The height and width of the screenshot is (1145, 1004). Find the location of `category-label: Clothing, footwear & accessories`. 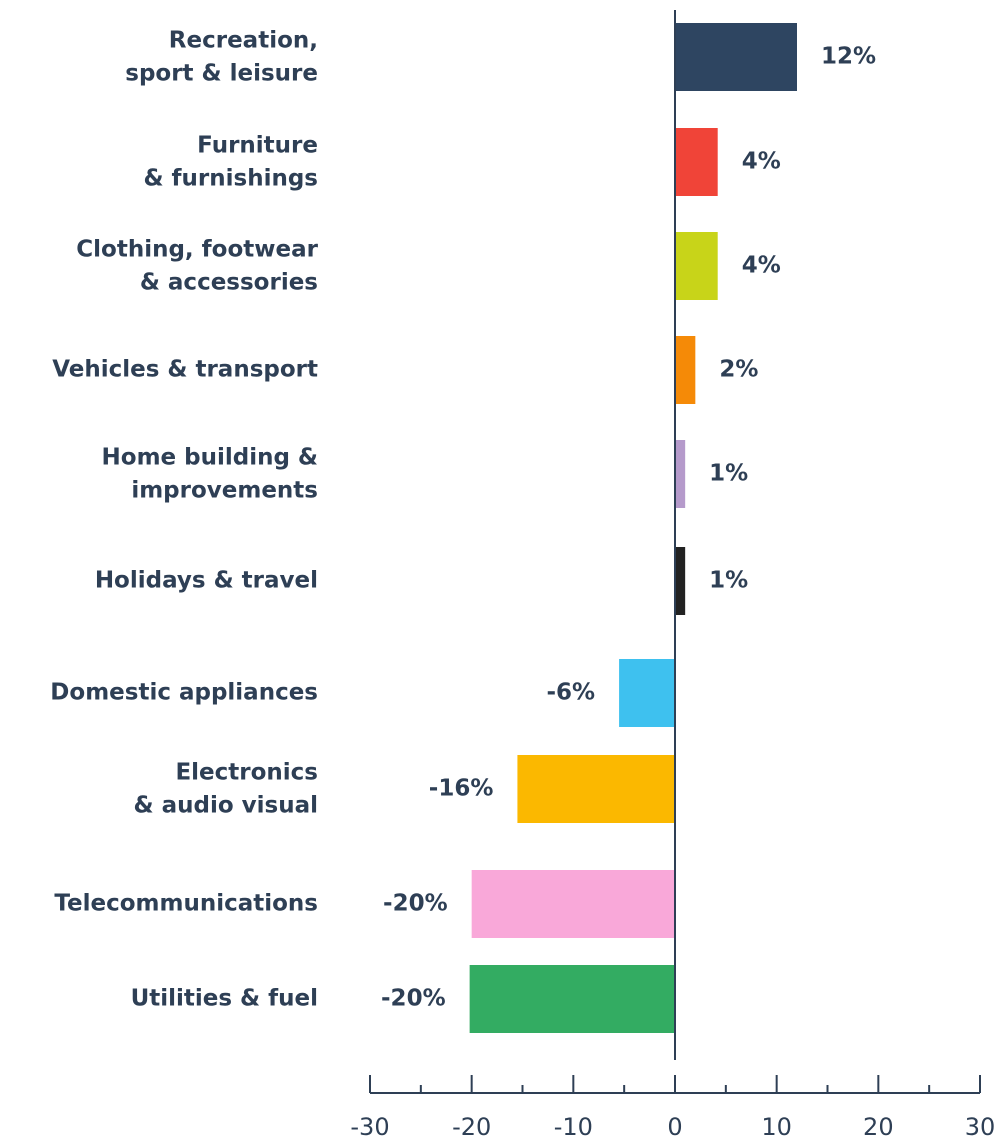

category-label: Clothing, footwear & accessories is located at coordinates (197, 265).